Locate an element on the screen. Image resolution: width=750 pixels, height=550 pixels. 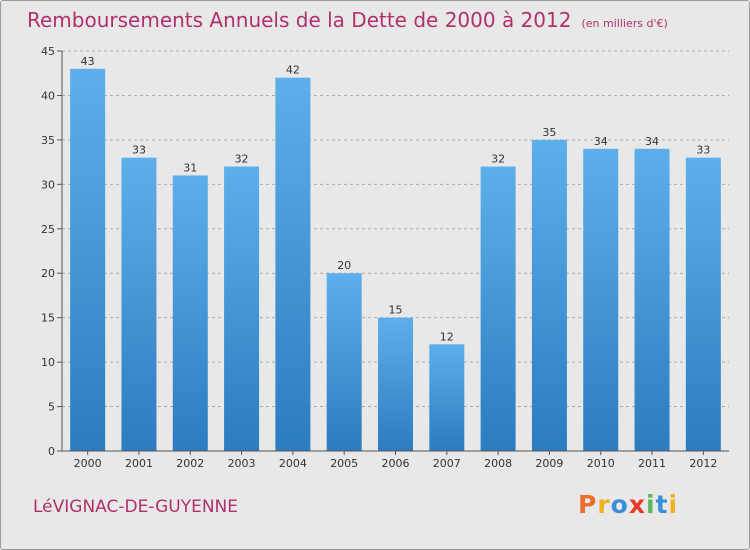
value-label-2007: 12 is located at coordinates (447, 336).